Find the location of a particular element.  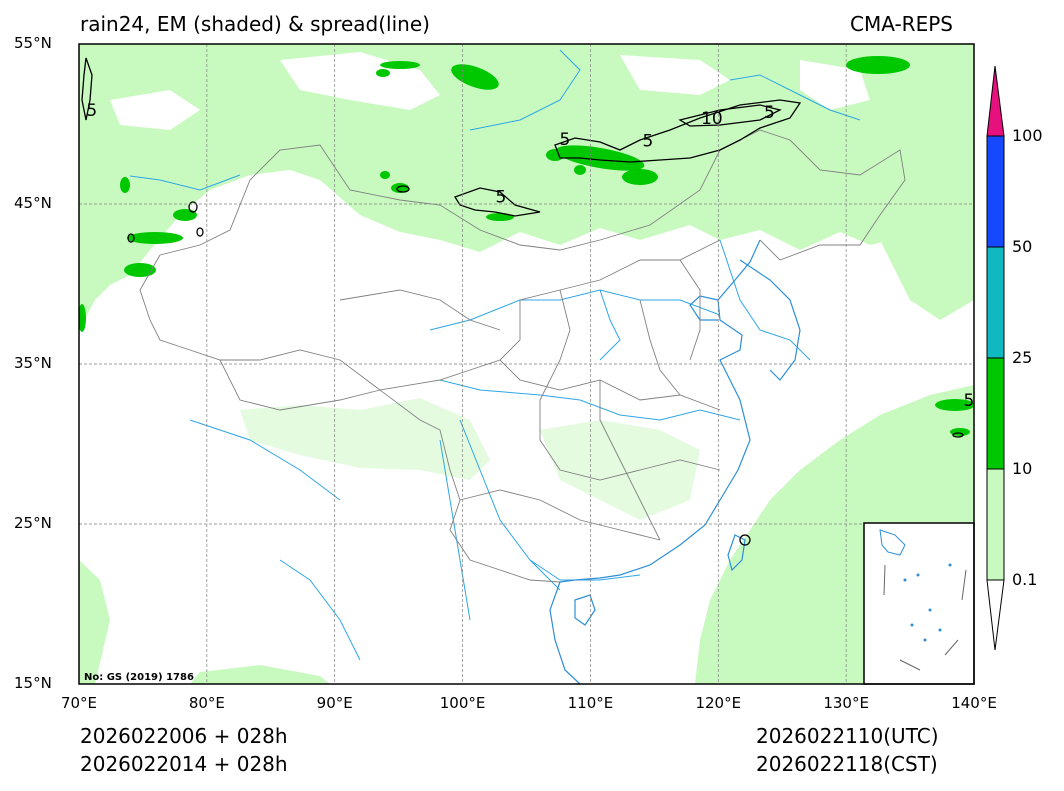

longitude-label: 130°E is located at coordinates (846, 703).